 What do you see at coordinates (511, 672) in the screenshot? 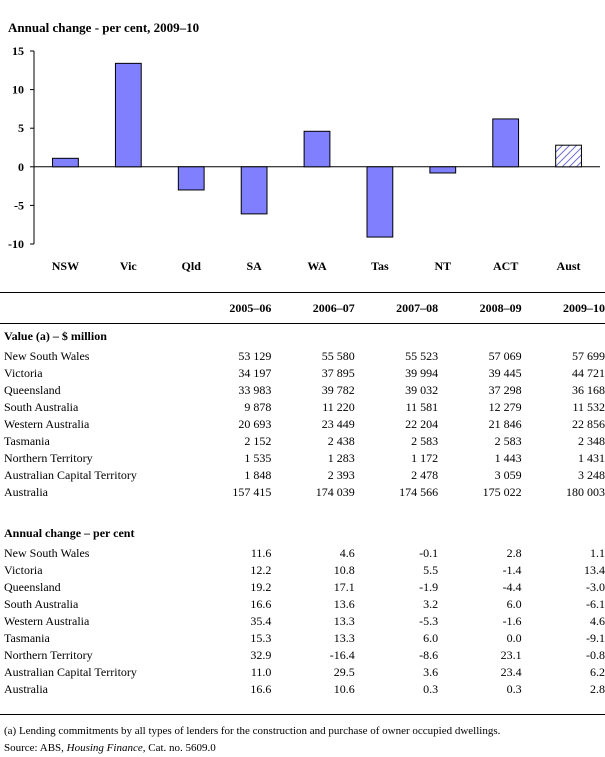
I see `table-cell: 23.4` at bounding box center [511, 672].